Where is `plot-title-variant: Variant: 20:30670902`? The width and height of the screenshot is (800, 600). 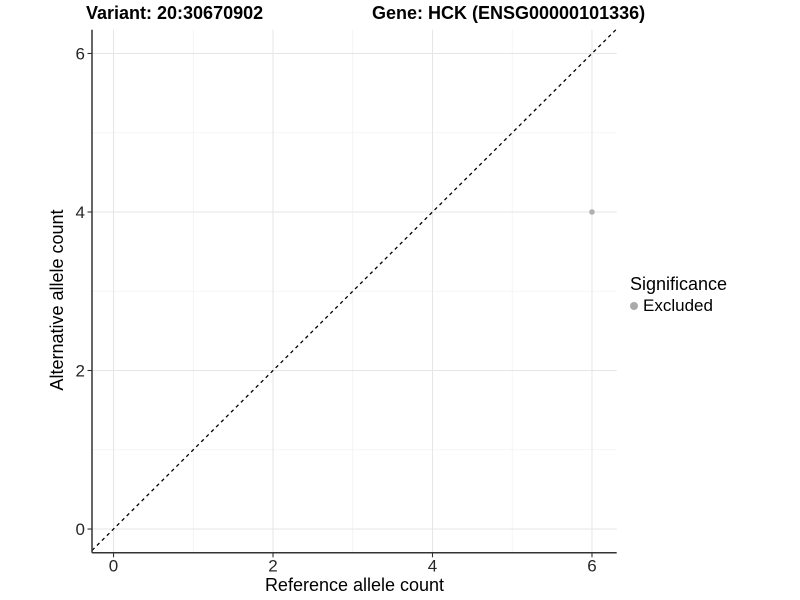 plot-title-variant: Variant: 20:30670902 is located at coordinates (175, 13).